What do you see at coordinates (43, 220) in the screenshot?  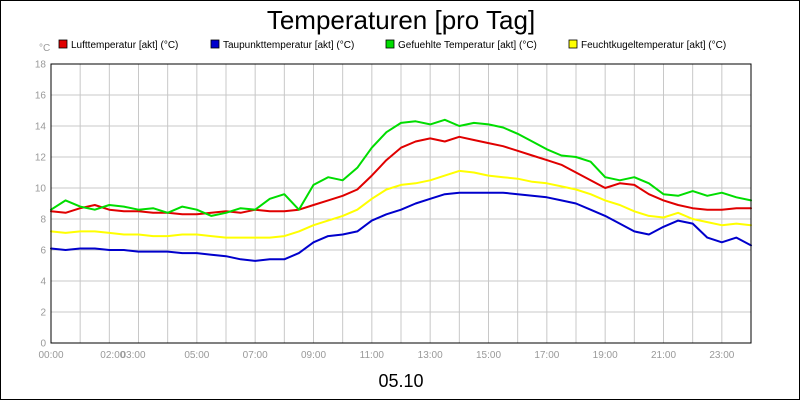 I see `y-tick-label: 8` at bounding box center [43, 220].